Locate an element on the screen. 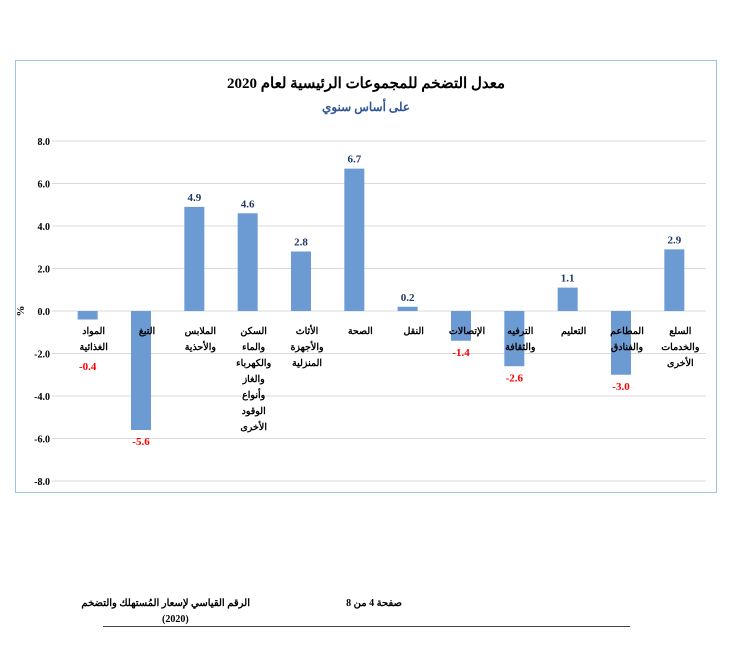 The image size is (750, 670). y-tick-label: 4.0 is located at coordinates (44, 227).